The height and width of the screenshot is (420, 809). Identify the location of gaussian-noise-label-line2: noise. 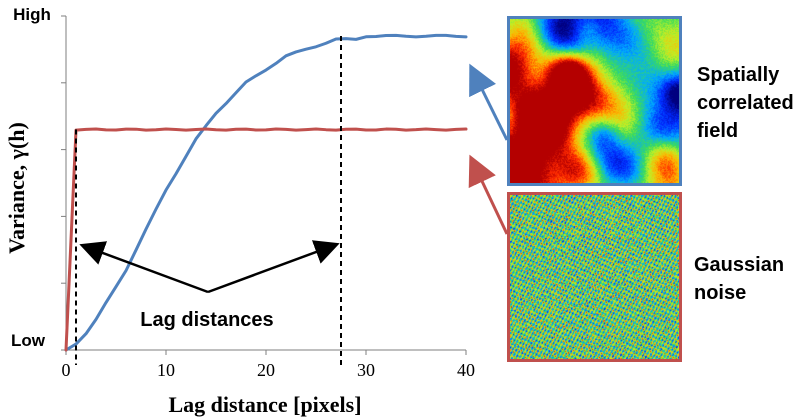
(720, 293).